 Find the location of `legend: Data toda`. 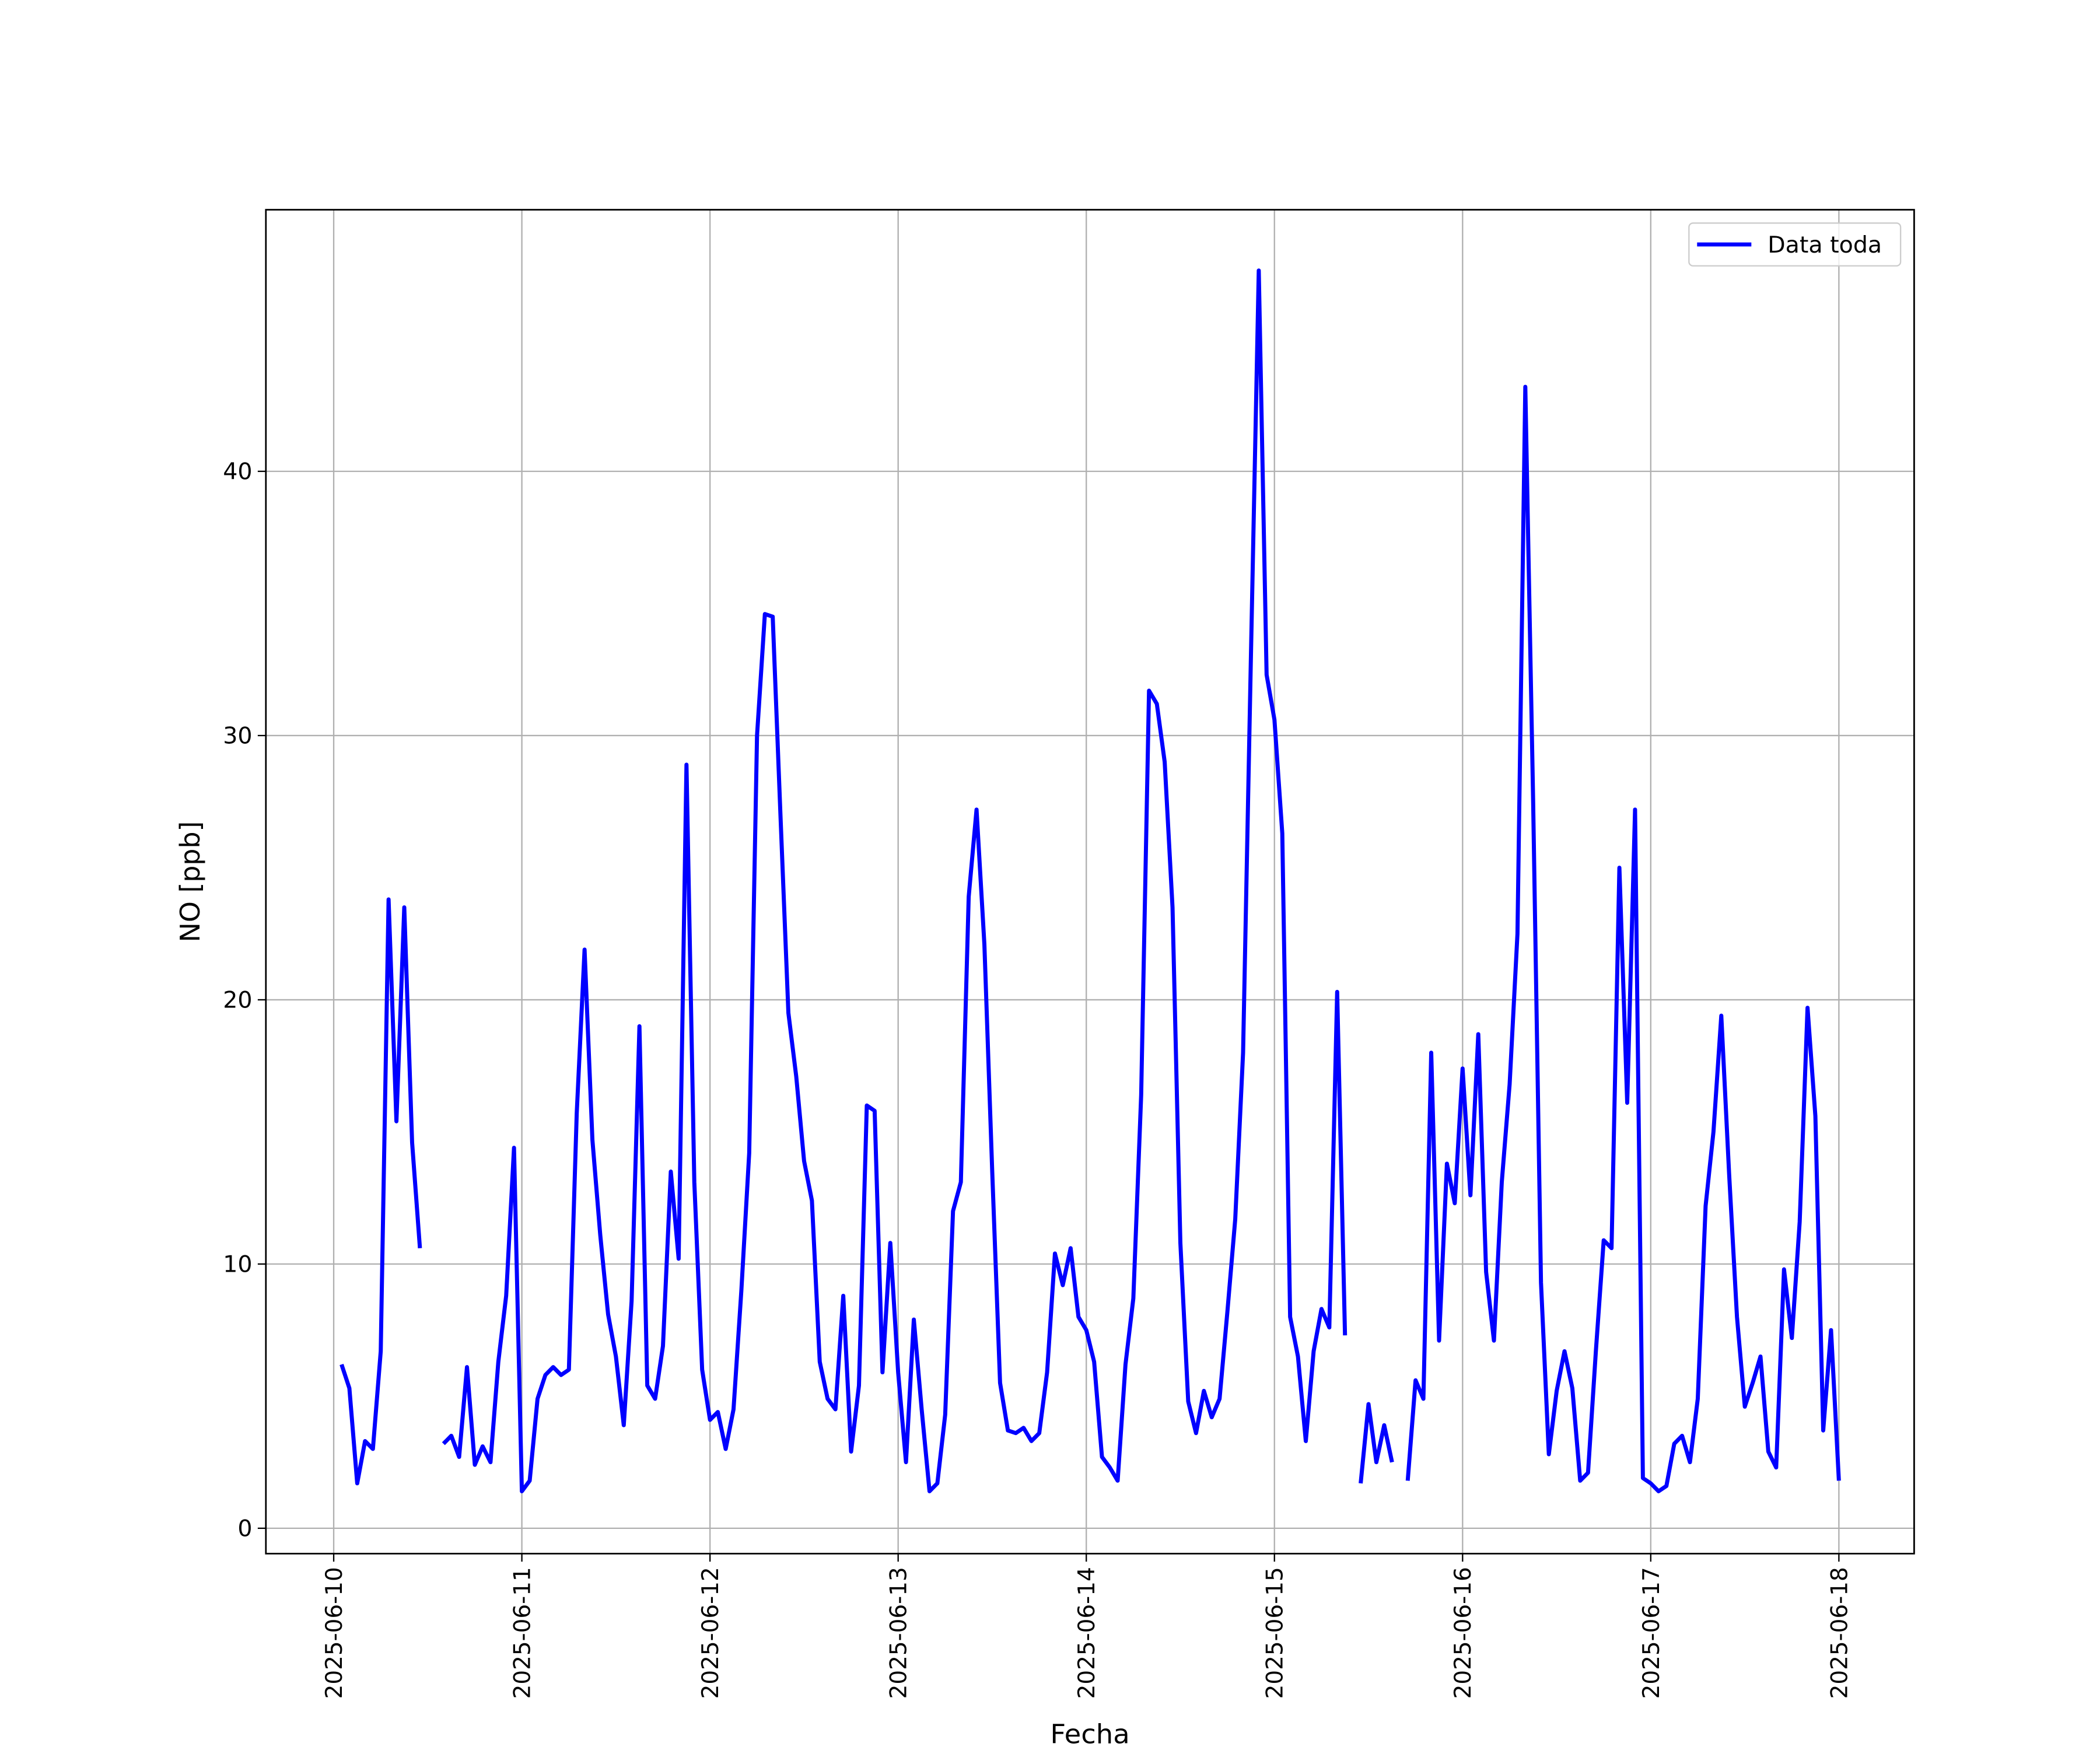

legend: Data toda is located at coordinates (1795, 244).